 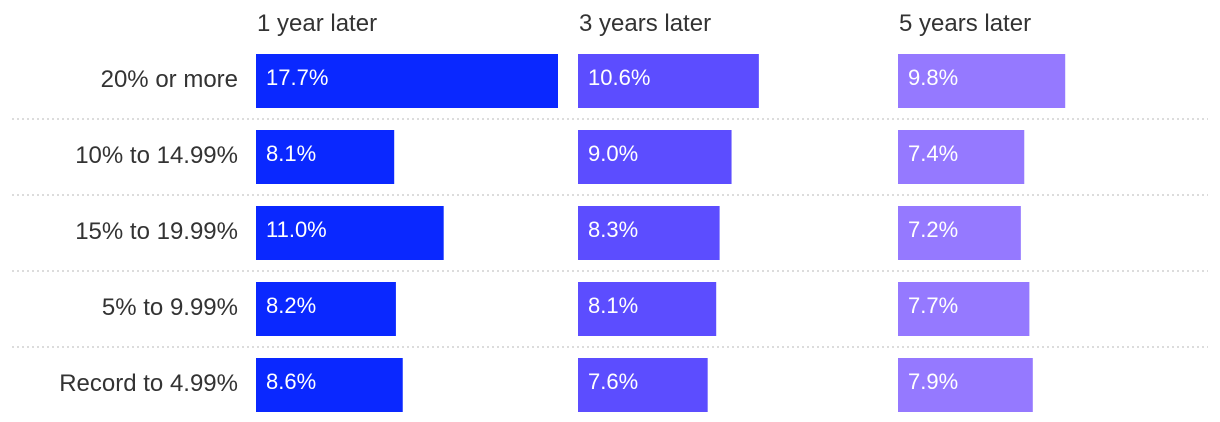 What do you see at coordinates (613, 381) in the screenshot?
I see `bar-value-label: 7.6%` at bounding box center [613, 381].